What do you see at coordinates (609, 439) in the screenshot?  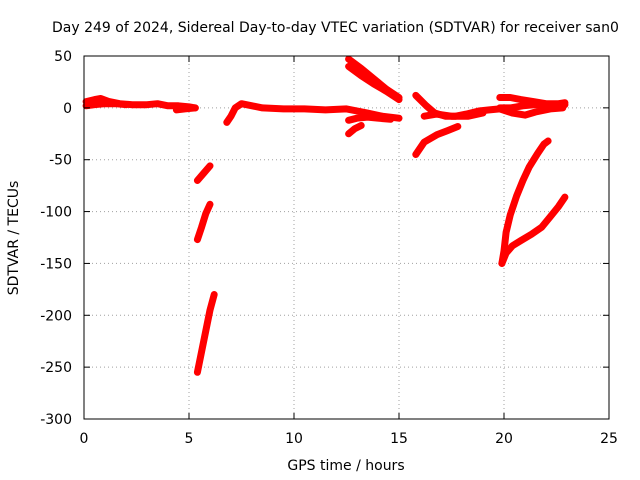 I see `x-tick-label: 25` at bounding box center [609, 439].